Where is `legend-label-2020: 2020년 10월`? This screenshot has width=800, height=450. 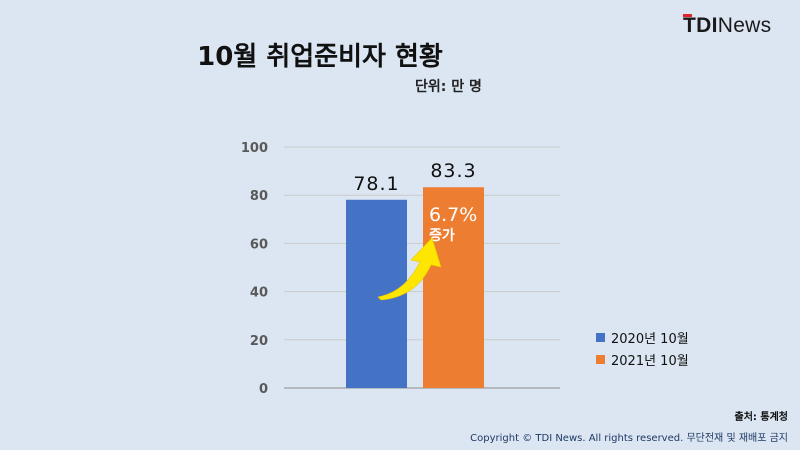
legend-label-2020: 2020년 10월 is located at coordinates (650, 339).